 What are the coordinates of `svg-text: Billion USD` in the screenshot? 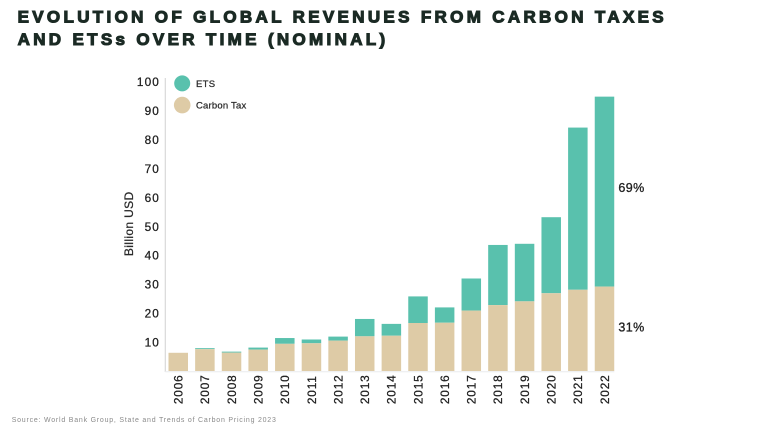 It's located at (129, 224).